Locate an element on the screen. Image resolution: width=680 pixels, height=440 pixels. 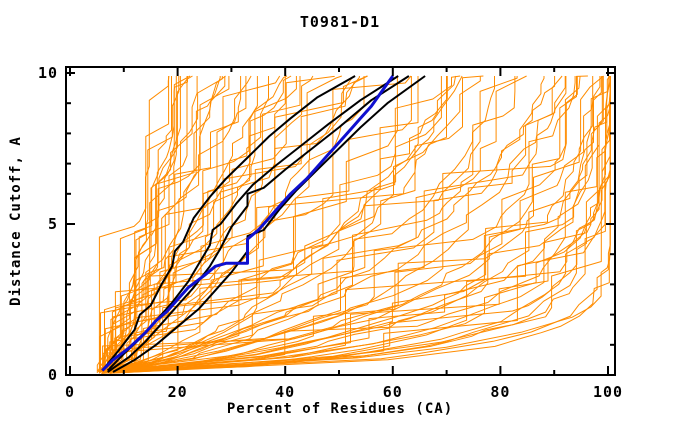
x-tick-label: 100 is located at coordinates (608, 392).